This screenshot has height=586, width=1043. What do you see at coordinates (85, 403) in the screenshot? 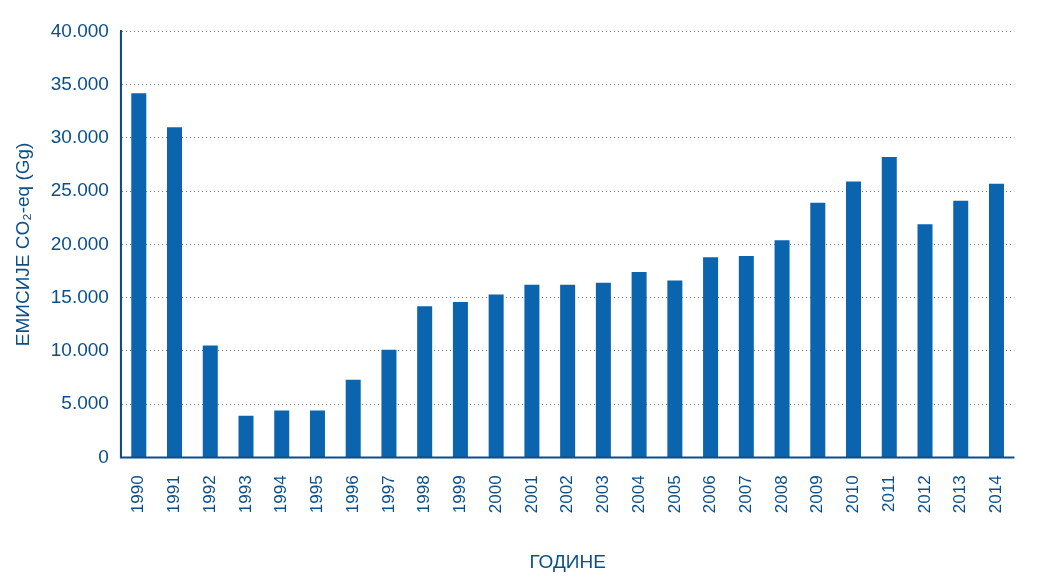
I see `y-tick-label: 5.000` at bounding box center [85, 403].